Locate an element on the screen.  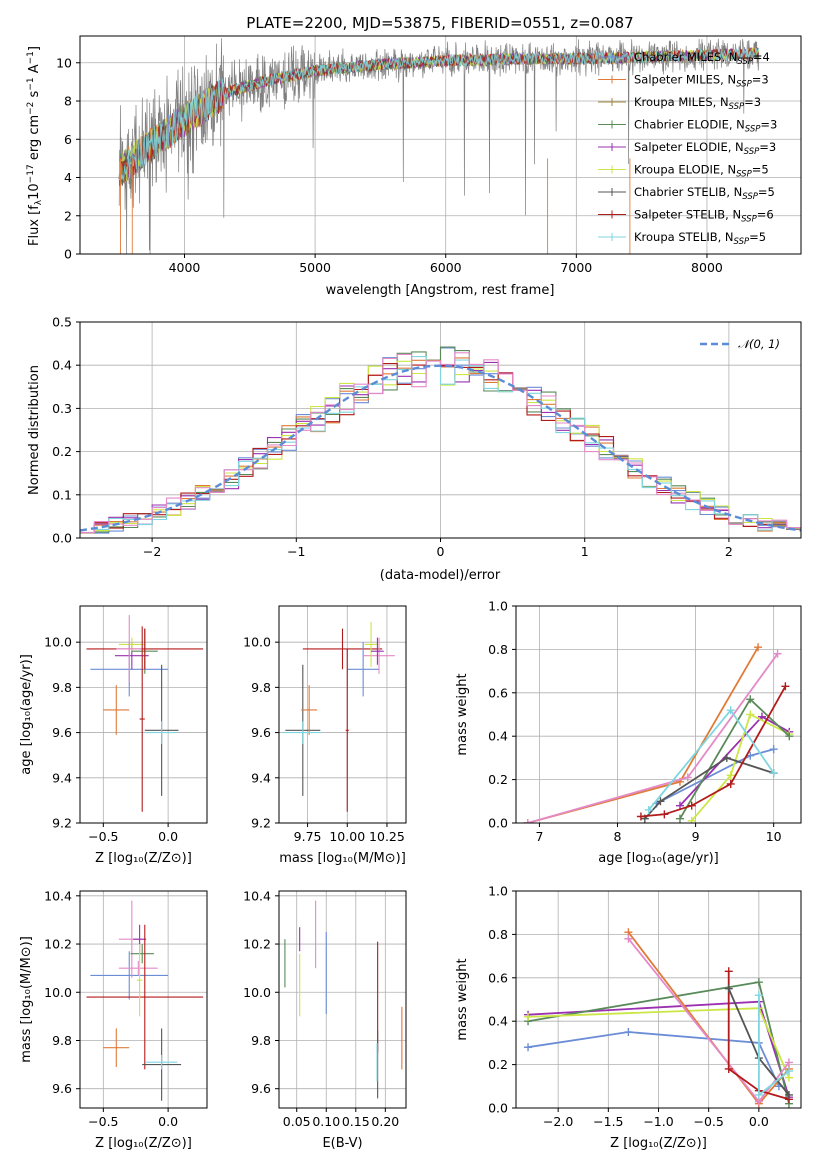
spectrum-ytick-label: 6 is located at coordinates (68, 139).